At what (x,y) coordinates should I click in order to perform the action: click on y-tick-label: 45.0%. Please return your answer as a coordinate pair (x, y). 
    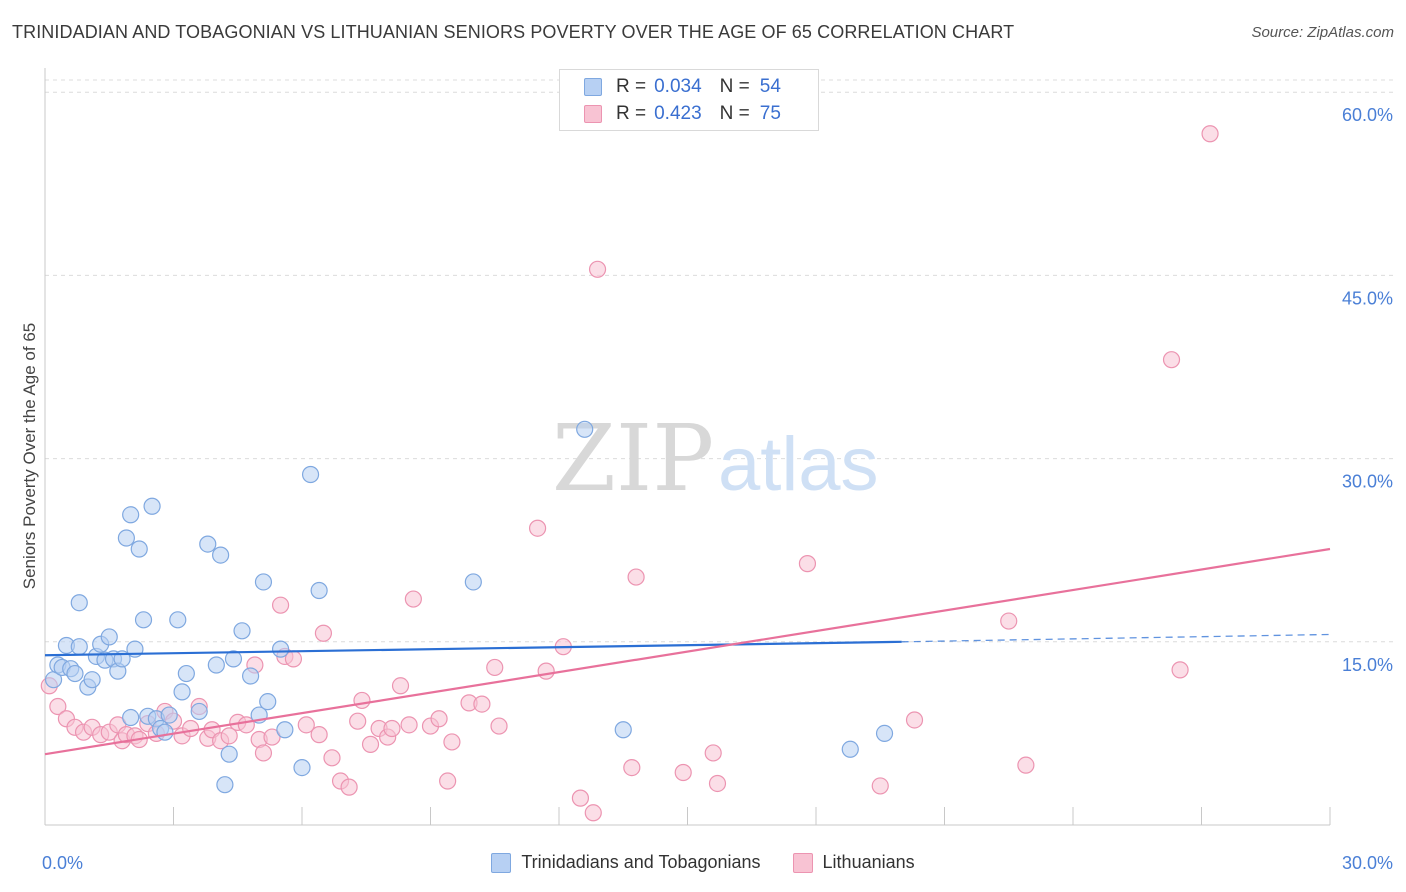
    Looking at the image, I should click on (1367, 298).